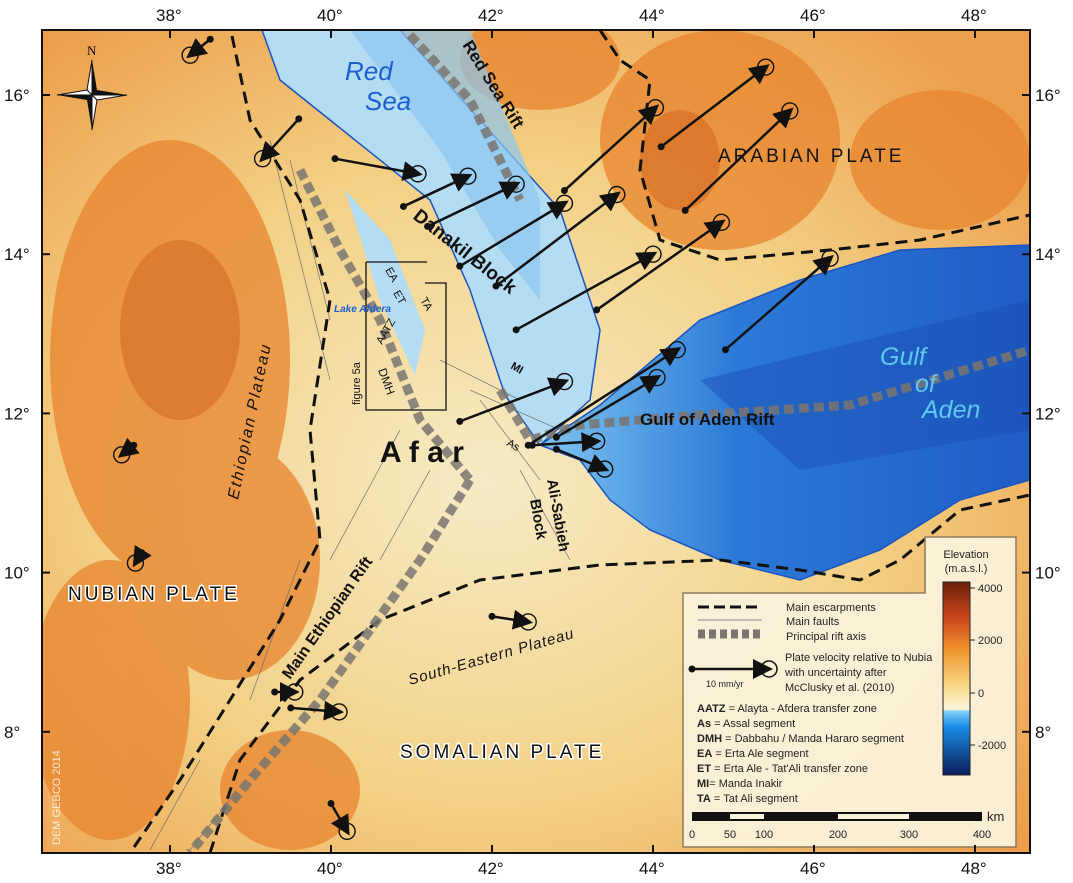  Describe the element at coordinates (1048, 413) in the screenshot. I see `lat-tick-right: 12°` at that location.